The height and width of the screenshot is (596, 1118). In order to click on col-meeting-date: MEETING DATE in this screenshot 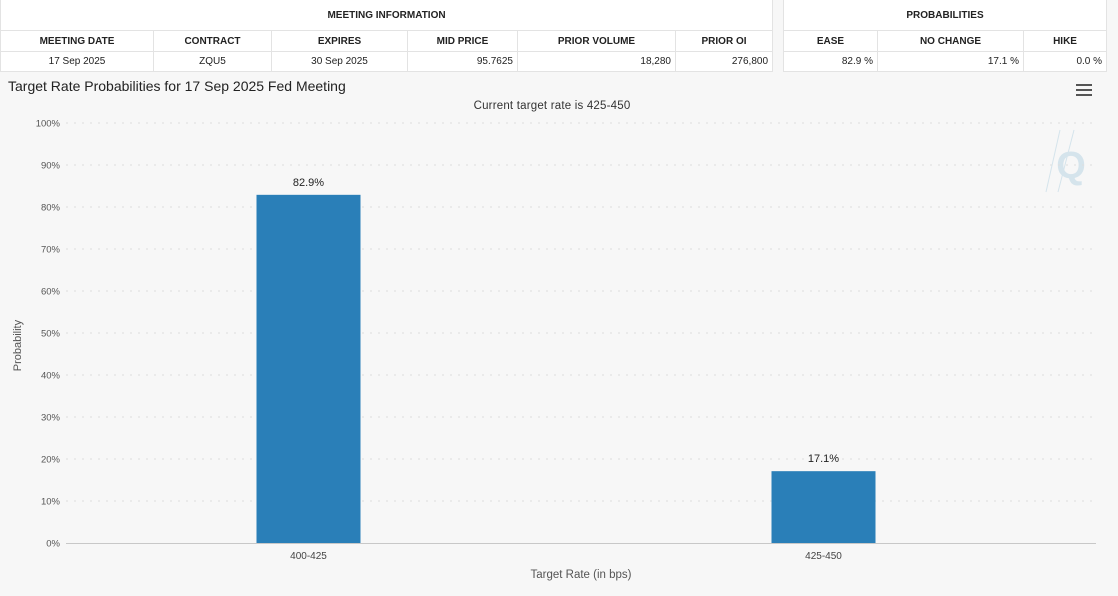, I will do `click(77, 41)`.